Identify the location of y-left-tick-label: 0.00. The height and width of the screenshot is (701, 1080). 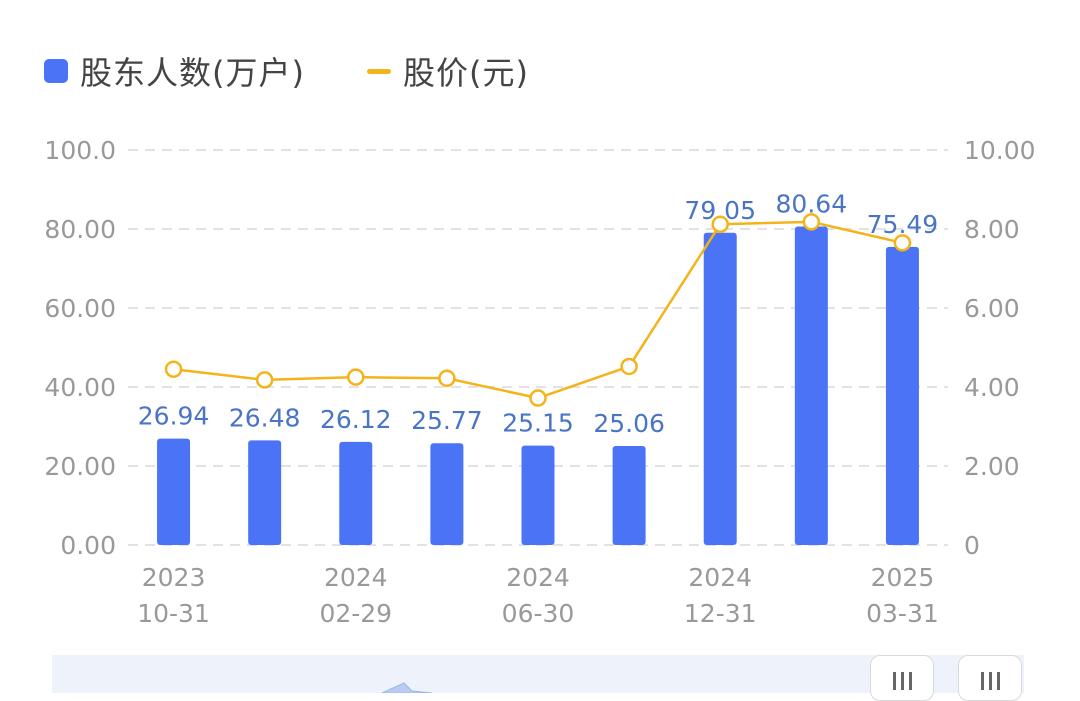
(88, 545).